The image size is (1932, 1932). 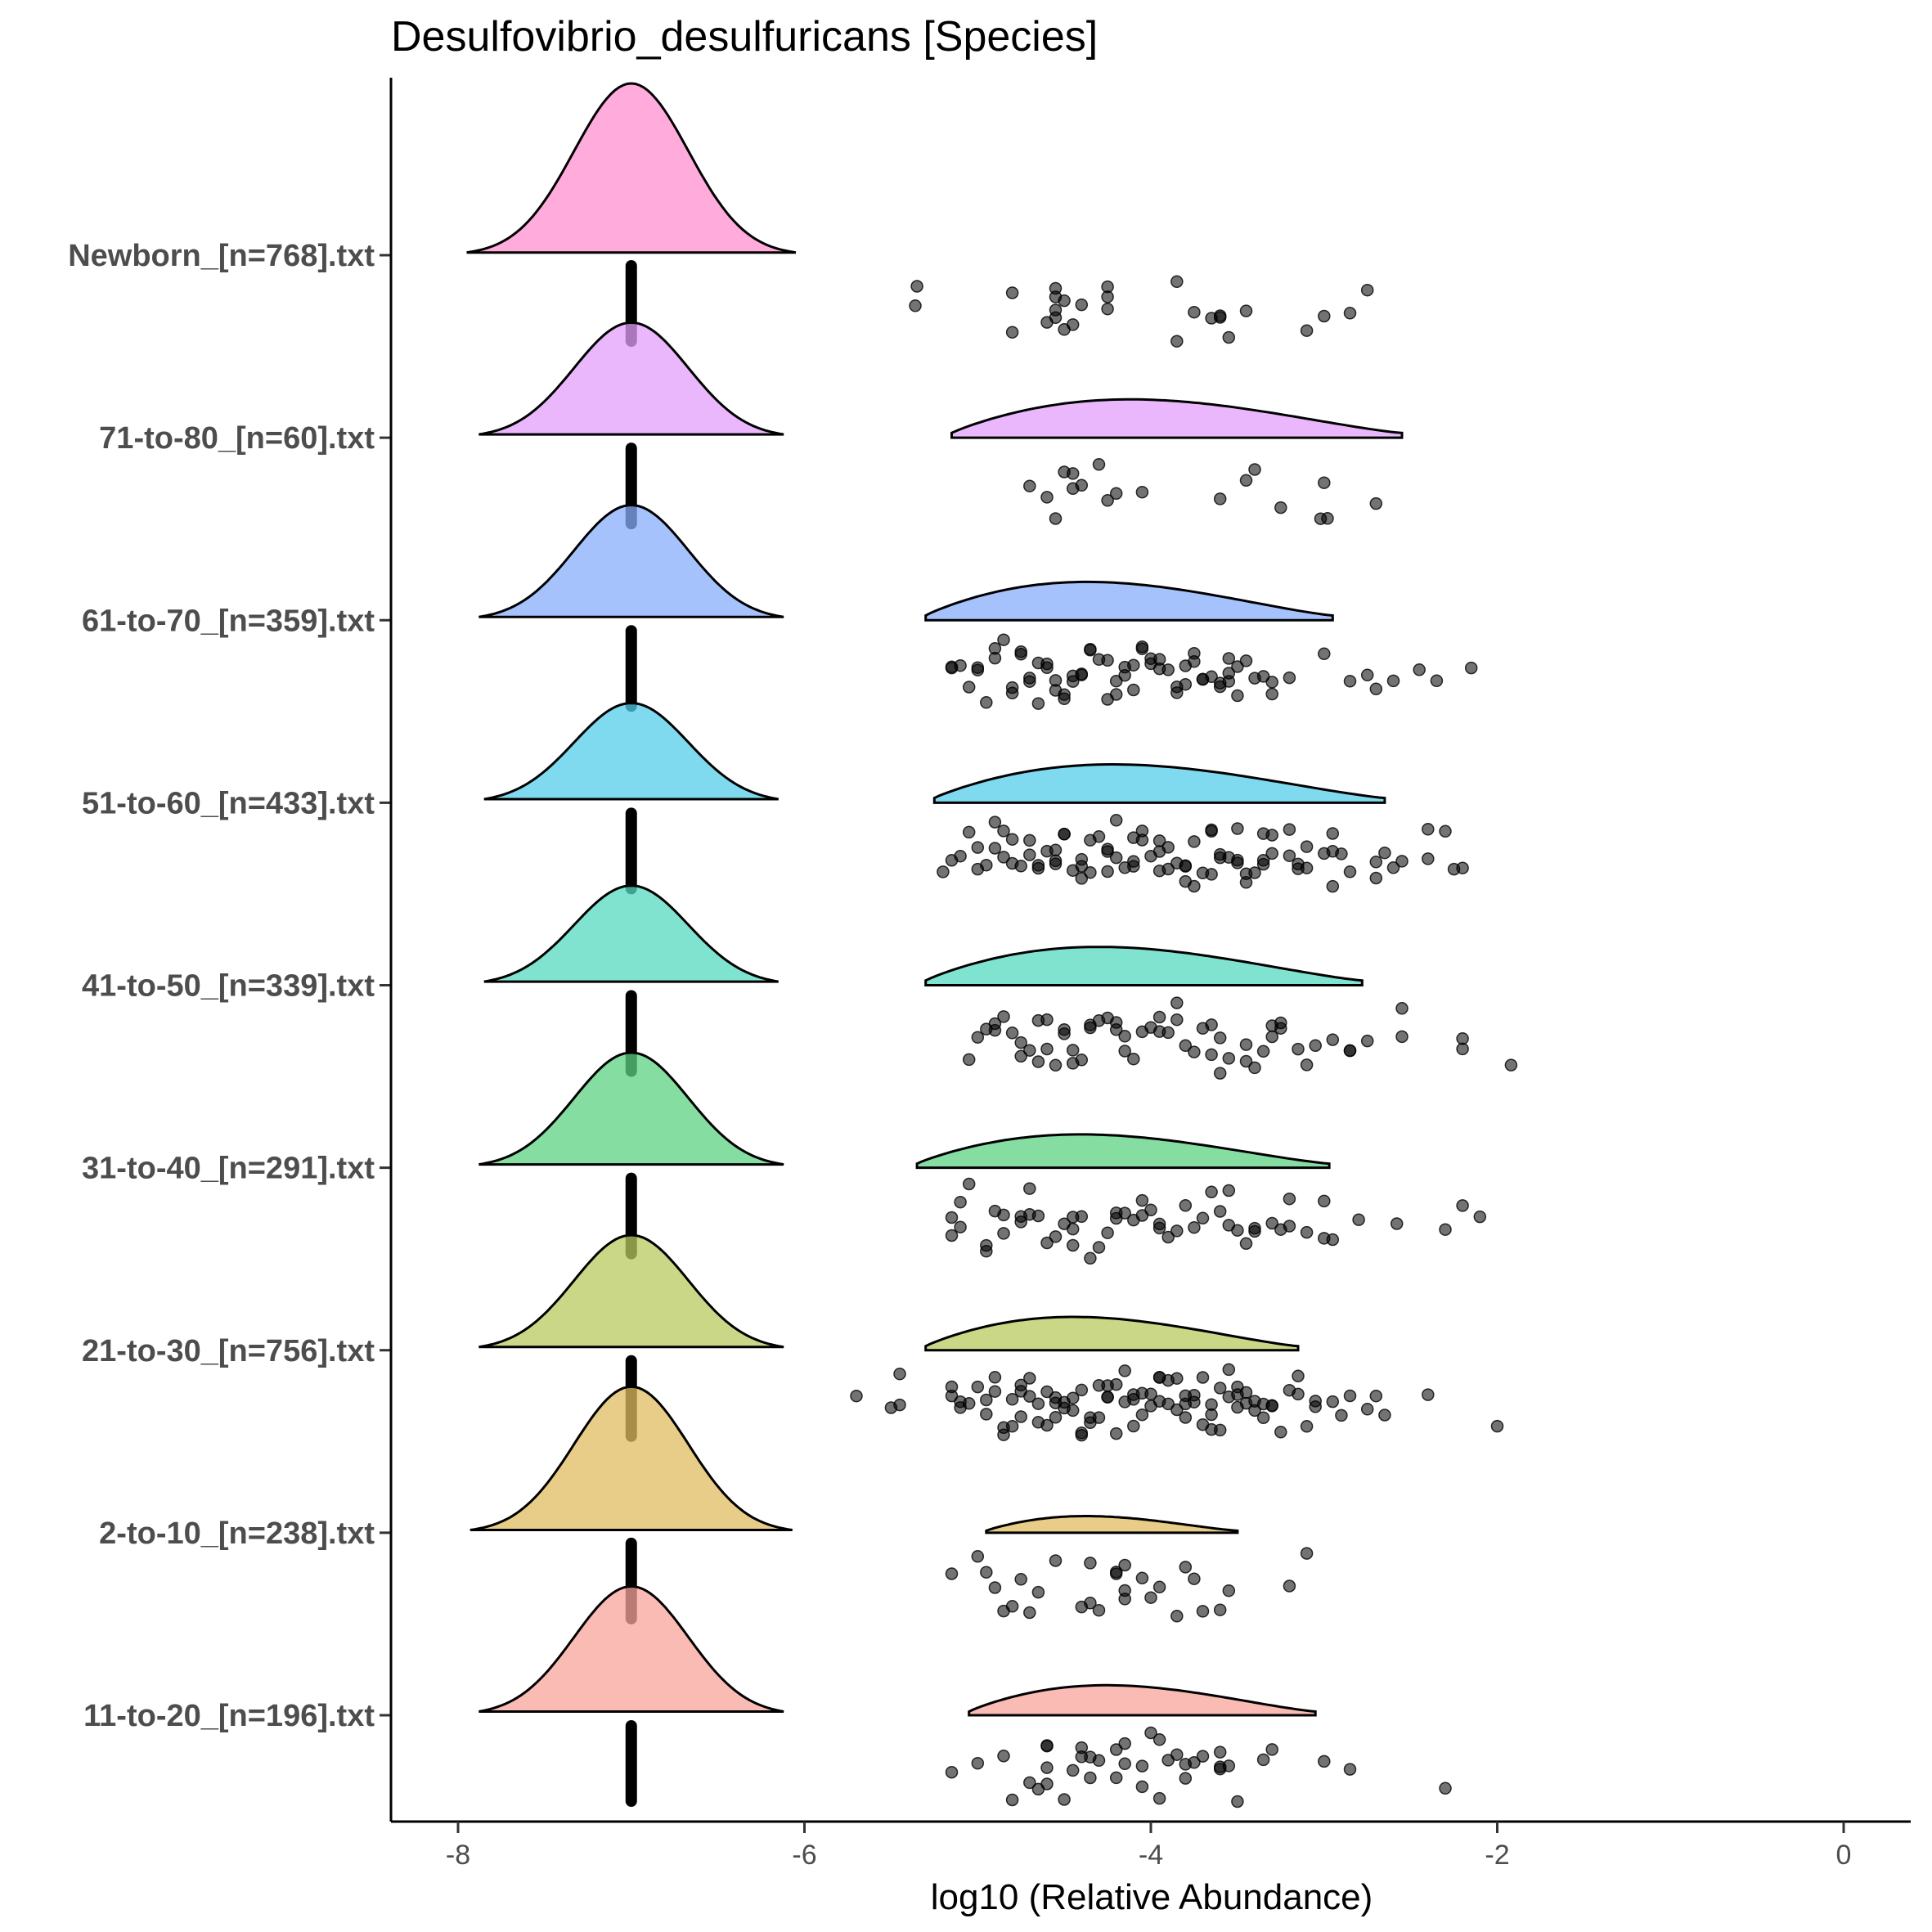 What do you see at coordinates (1151, 1856) in the screenshot?
I see `x-tick-label: -4` at bounding box center [1151, 1856].